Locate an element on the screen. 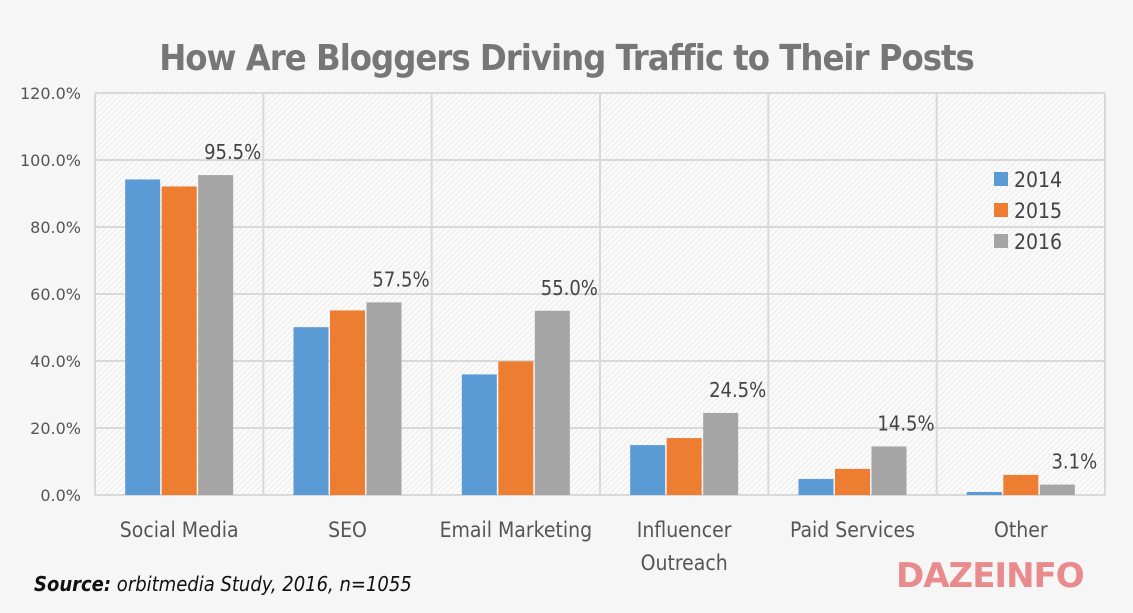  y-tick-label: 100.0% is located at coordinates (50, 160).